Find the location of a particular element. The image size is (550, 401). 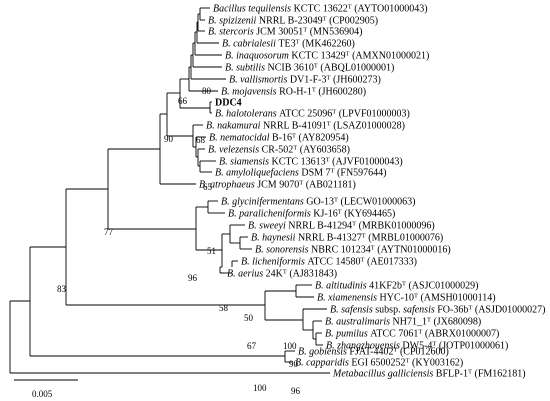

taxon-label: B. nematocidal B-16T (AY820954) is located at coordinates (279, 138).